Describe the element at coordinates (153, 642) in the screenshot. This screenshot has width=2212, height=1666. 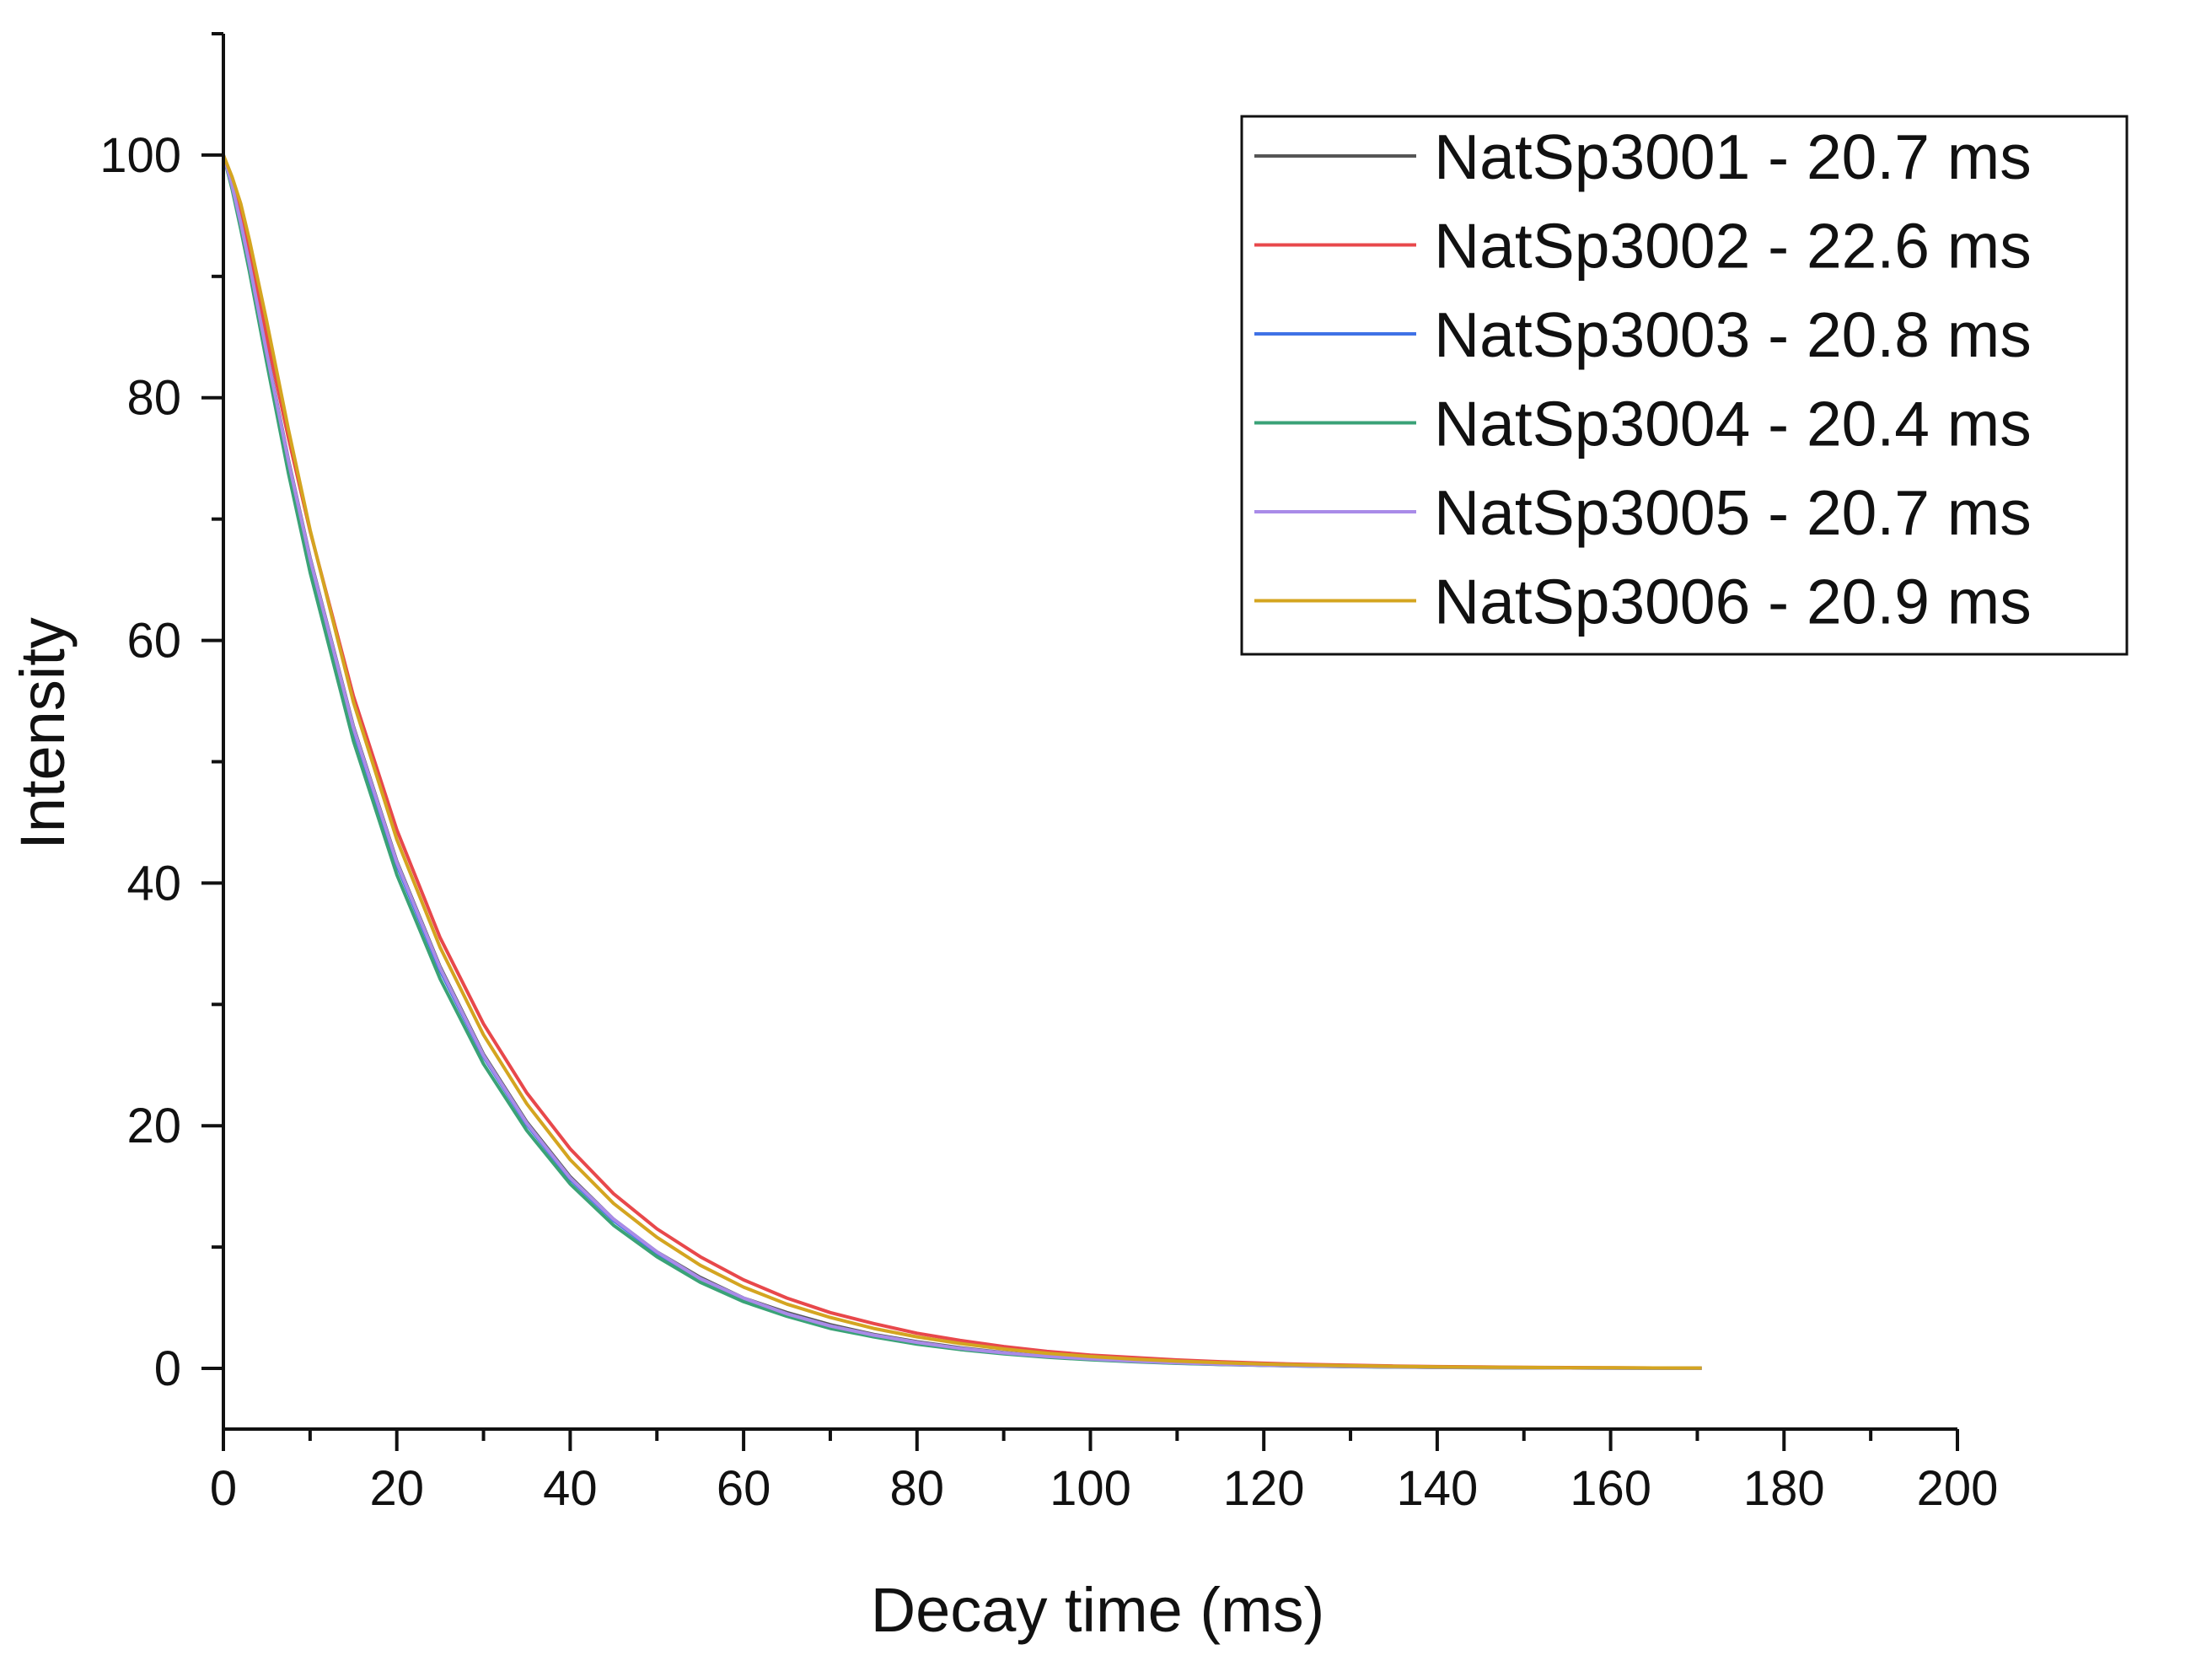
I see `y-tick-label: 60` at that location.